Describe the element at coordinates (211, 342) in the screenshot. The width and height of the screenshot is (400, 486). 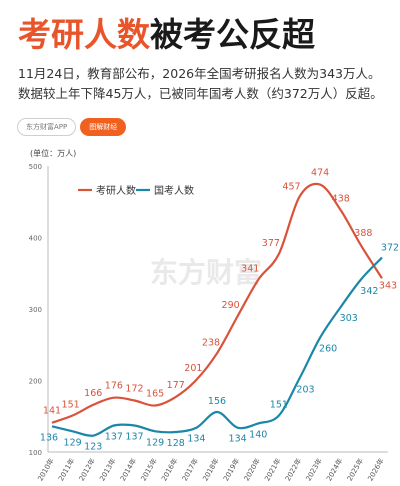
I see `data-label: 238` at that location.